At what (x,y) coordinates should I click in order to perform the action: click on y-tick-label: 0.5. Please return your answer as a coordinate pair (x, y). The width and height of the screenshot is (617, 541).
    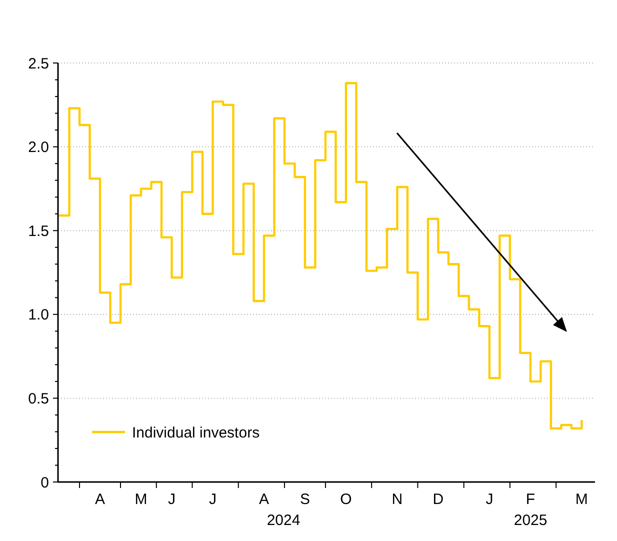
    Looking at the image, I should click on (38, 399).